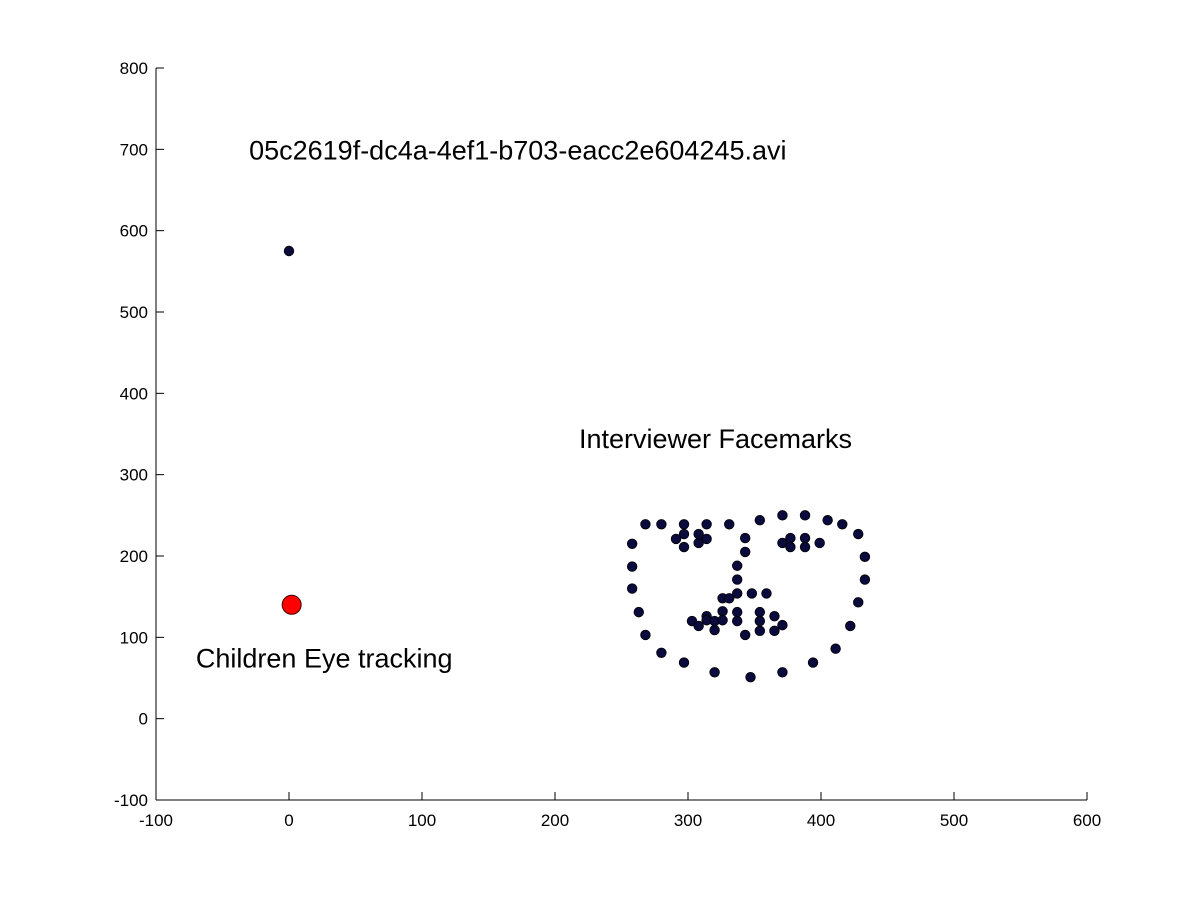 The image size is (1201, 900). What do you see at coordinates (688, 820) in the screenshot?
I see `x-tick-label: 300` at bounding box center [688, 820].